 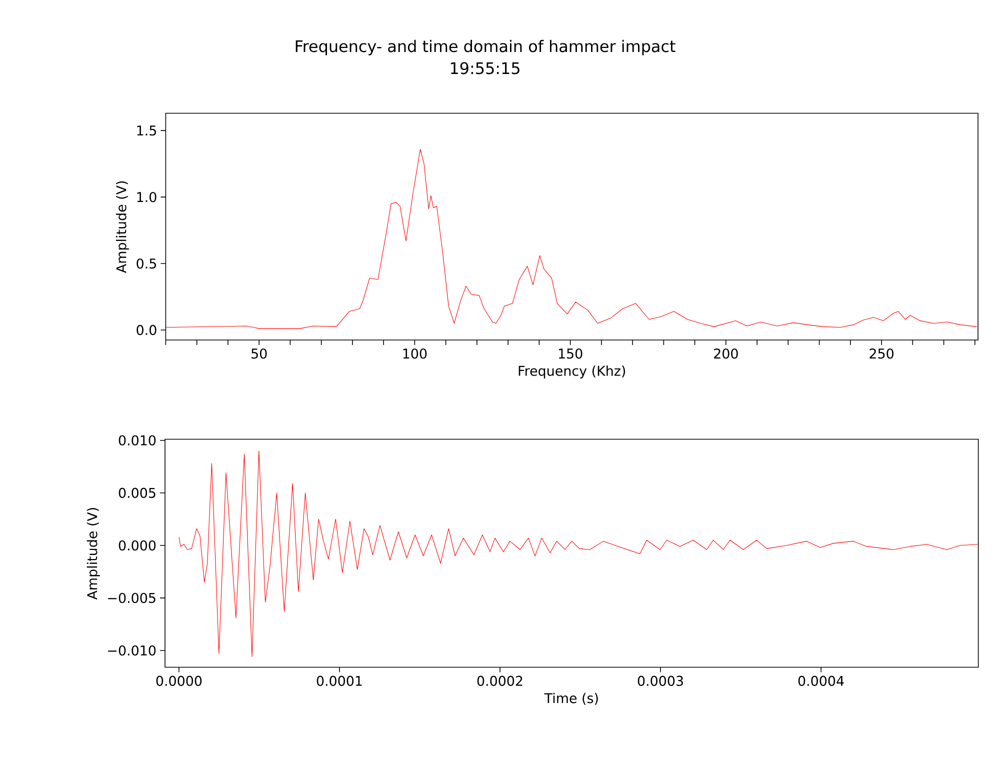 What do you see at coordinates (339, 681) in the screenshot?
I see `x-tick-label: 0.0001` at bounding box center [339, 681].